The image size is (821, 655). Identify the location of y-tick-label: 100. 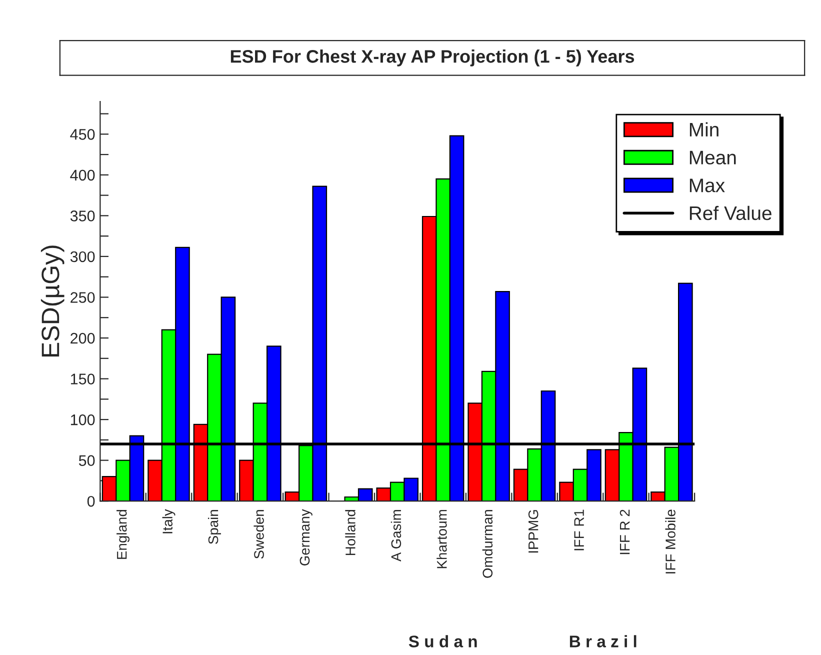
(82, 420).